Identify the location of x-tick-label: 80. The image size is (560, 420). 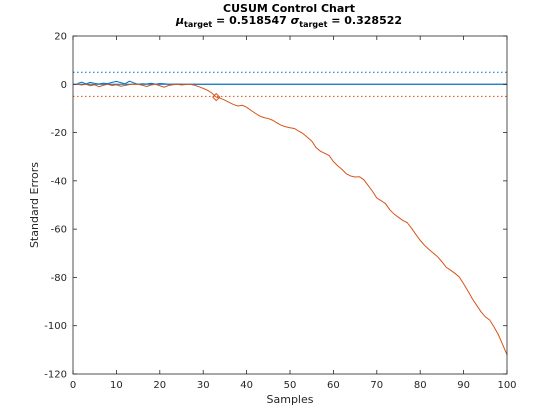
(420, 385).